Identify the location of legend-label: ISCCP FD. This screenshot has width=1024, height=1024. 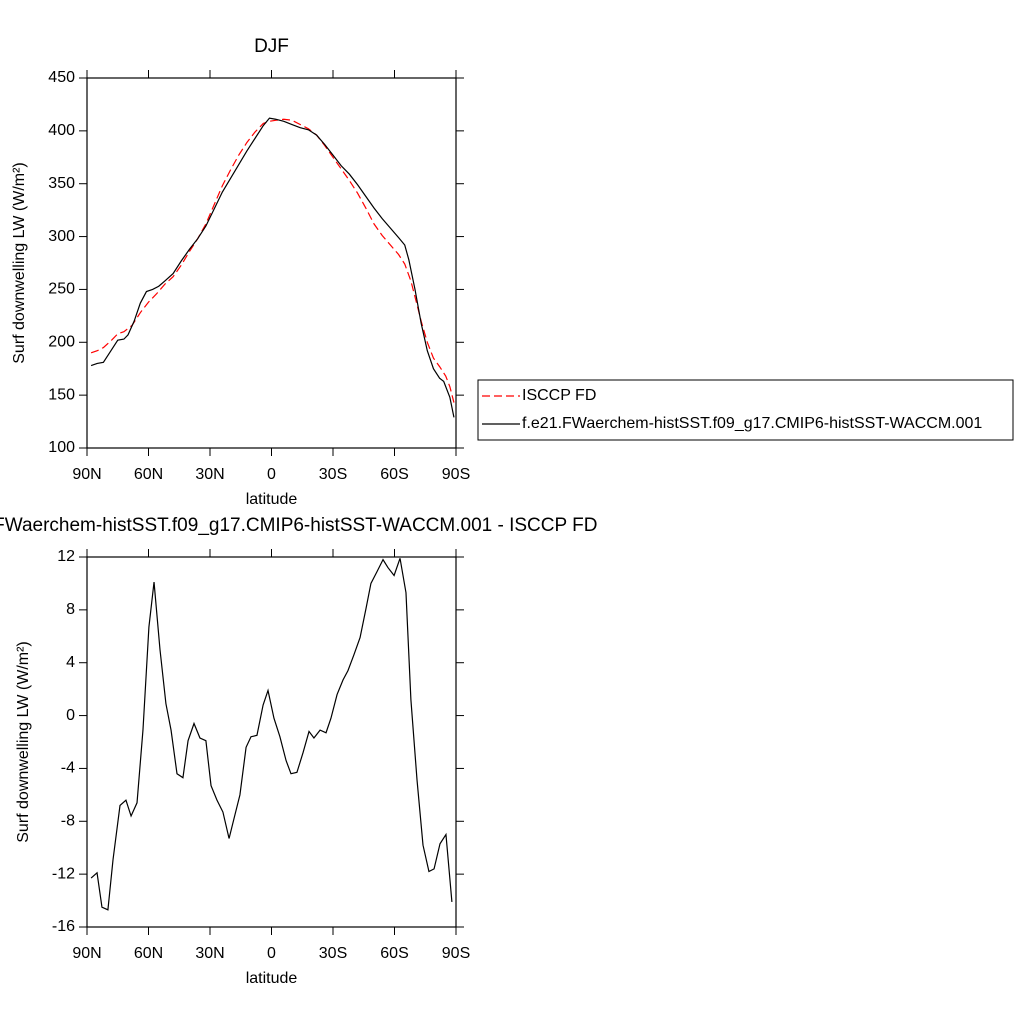
(559, 395).